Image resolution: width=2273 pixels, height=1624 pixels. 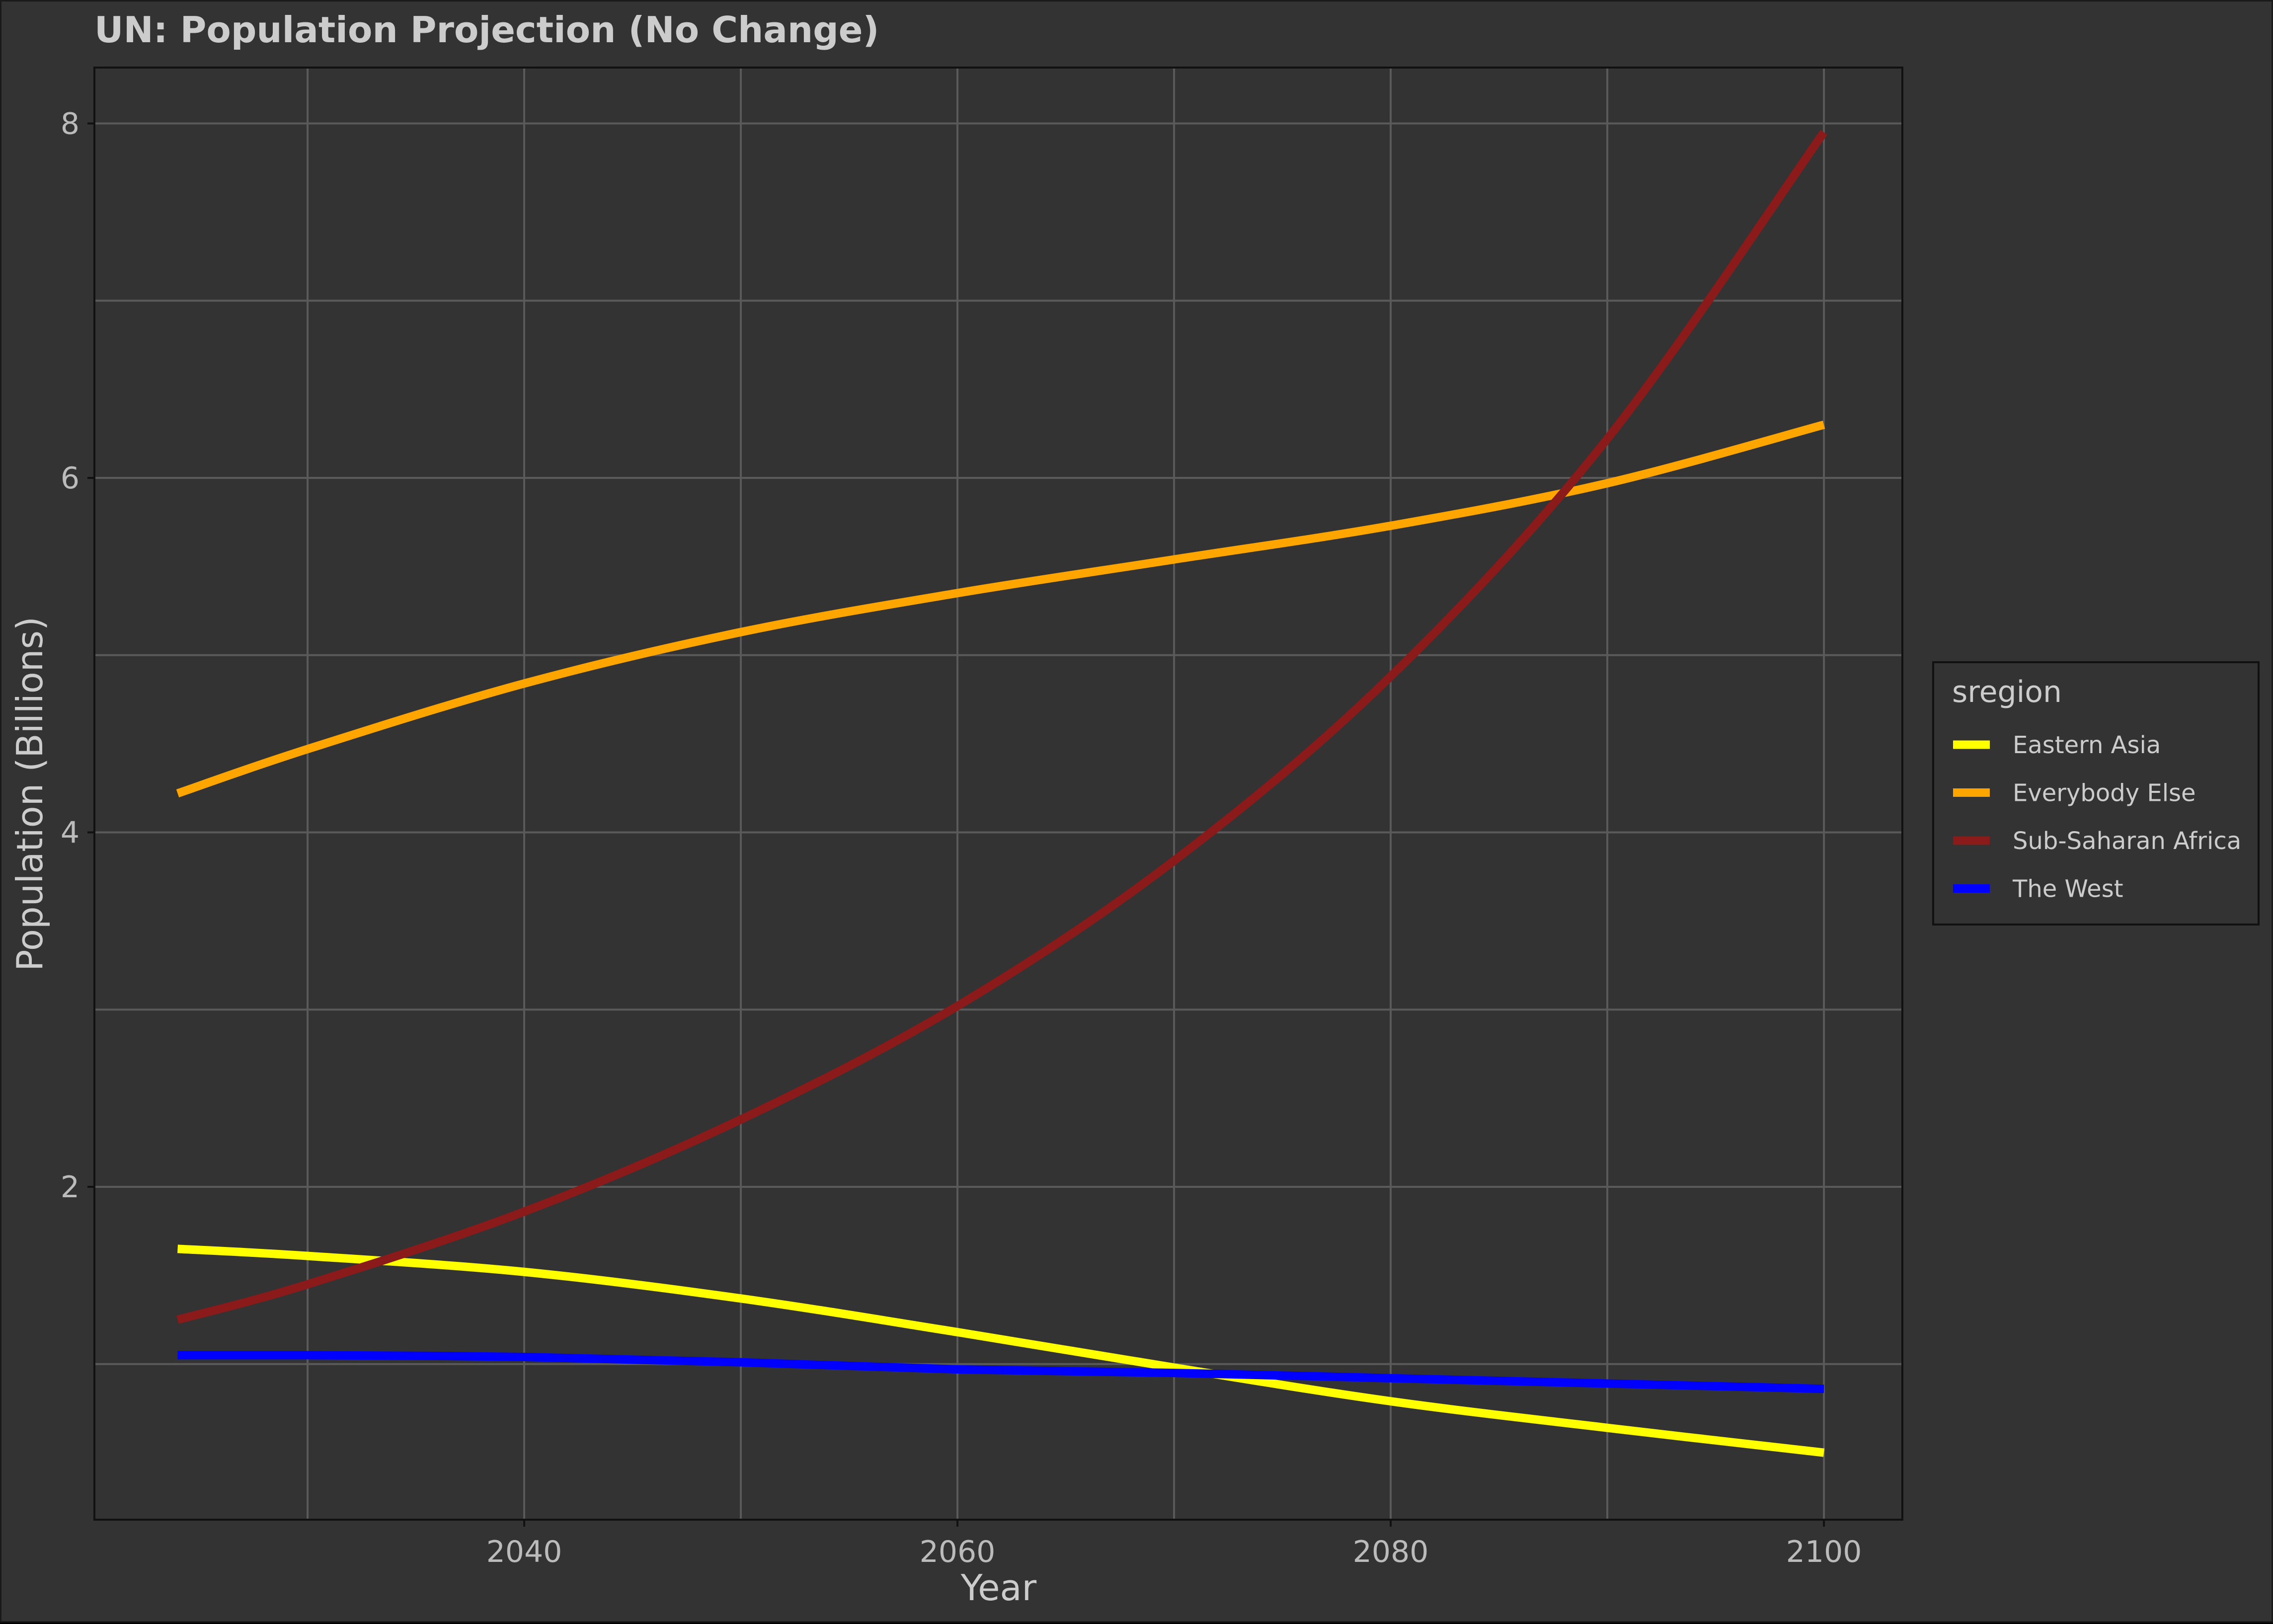 What do you see at coordinates (70, 1187) in the screenshot?
I see `y-tick-label: 2` at bounding box center [70, 1187].